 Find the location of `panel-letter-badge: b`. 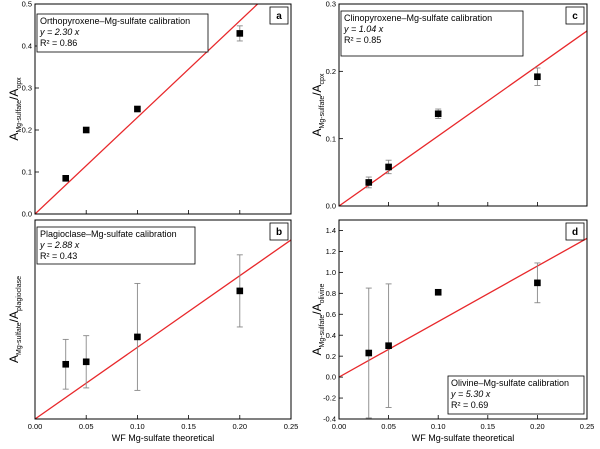

panel-letter-badge: b is located at coordinates (279, 231).